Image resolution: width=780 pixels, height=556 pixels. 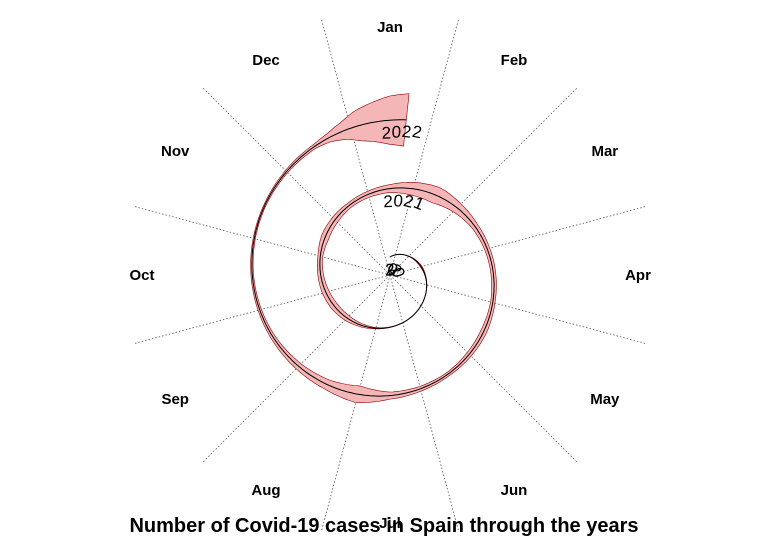 I want to click on month-label-jan: Jan, so click(x=390, y=27).